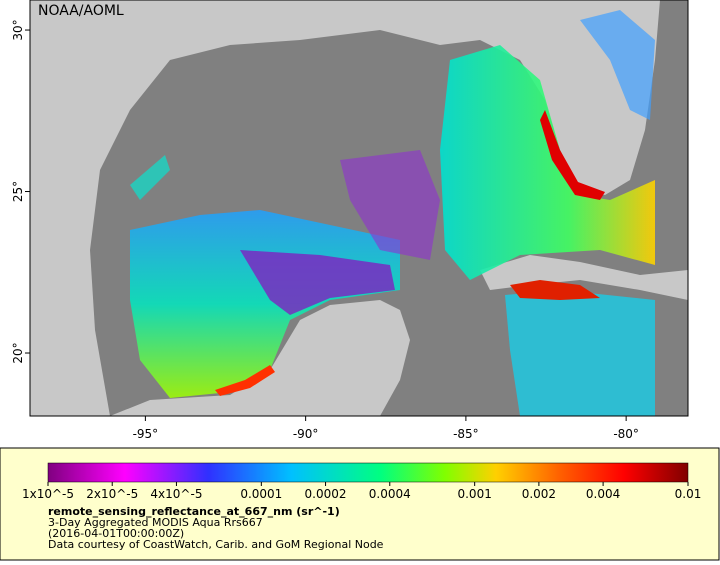 This screenshot has height=565, width=720. What do you see at coordinates (390, 205) in the screenshot?
I see `data-central-purple` at bounding box center [390, 205].